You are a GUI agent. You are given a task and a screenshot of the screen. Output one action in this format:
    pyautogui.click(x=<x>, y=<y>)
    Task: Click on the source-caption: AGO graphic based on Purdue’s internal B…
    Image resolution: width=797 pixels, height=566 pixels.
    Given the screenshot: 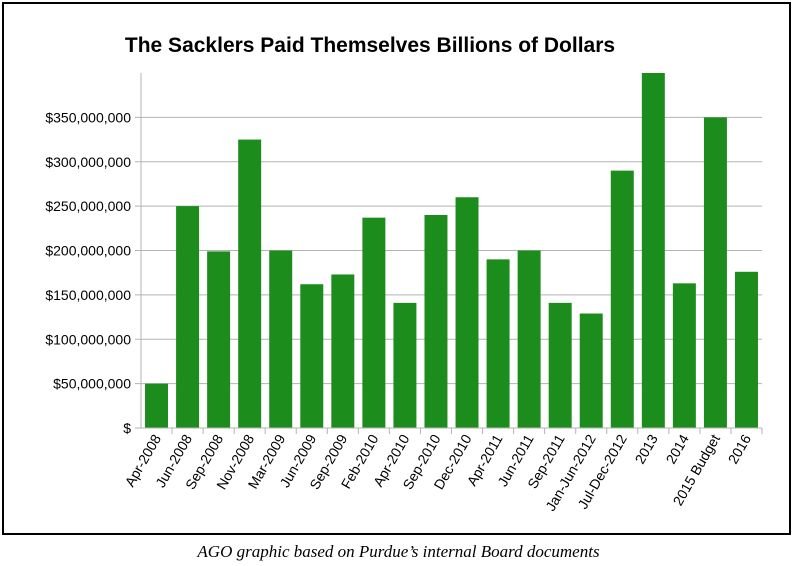 What is the action you would take?
    pyautogui.click(x=398, y=551)
    